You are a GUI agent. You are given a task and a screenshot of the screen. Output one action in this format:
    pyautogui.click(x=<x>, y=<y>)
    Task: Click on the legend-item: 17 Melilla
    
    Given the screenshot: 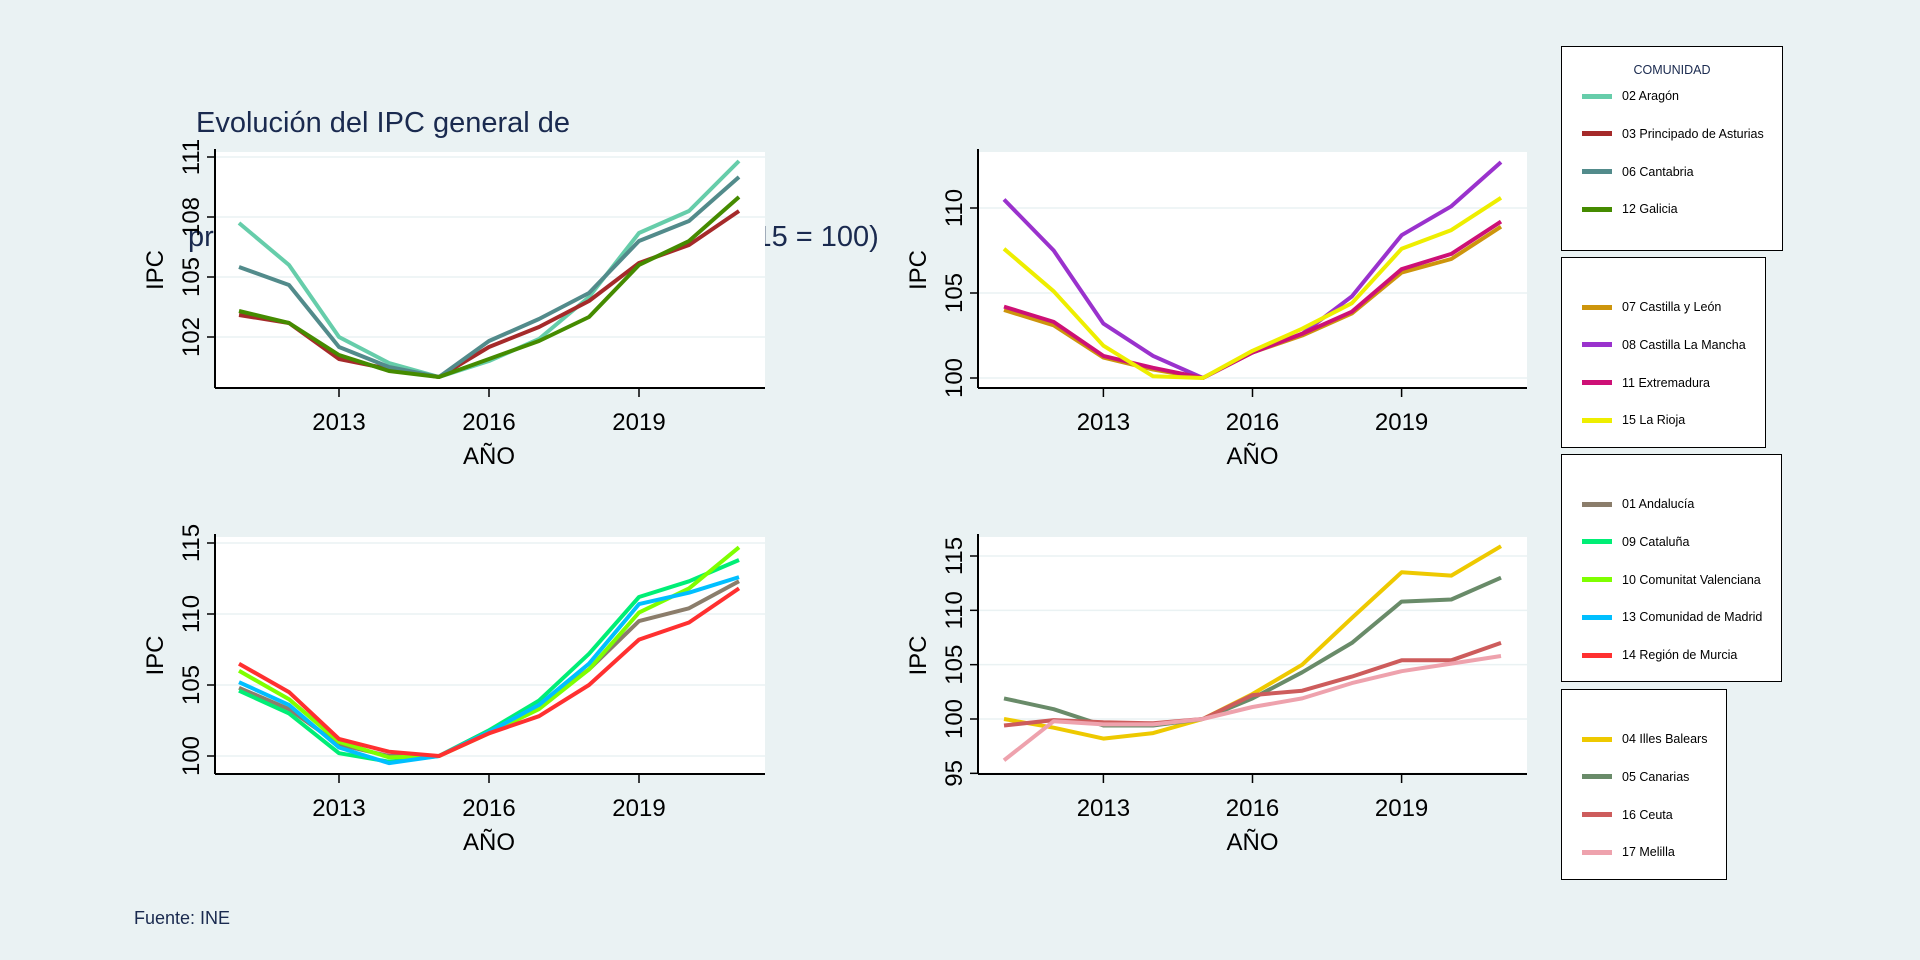 What is the action you would take?
    pyautogui.click(x=1628, y=852)
    